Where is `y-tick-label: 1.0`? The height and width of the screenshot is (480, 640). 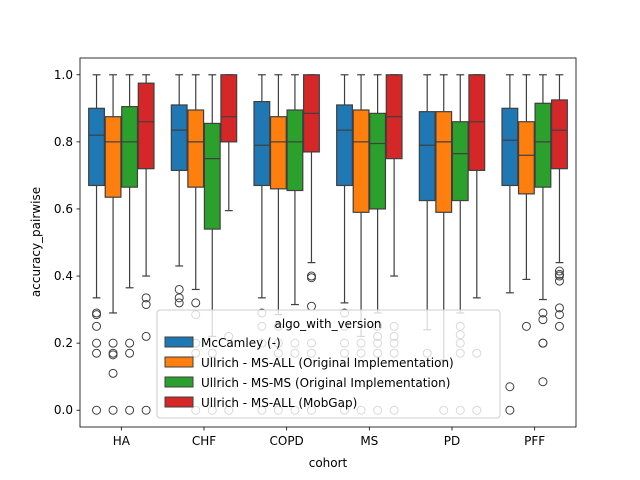 y-tick-label: 1.0 is located at coordinates (63, 75).